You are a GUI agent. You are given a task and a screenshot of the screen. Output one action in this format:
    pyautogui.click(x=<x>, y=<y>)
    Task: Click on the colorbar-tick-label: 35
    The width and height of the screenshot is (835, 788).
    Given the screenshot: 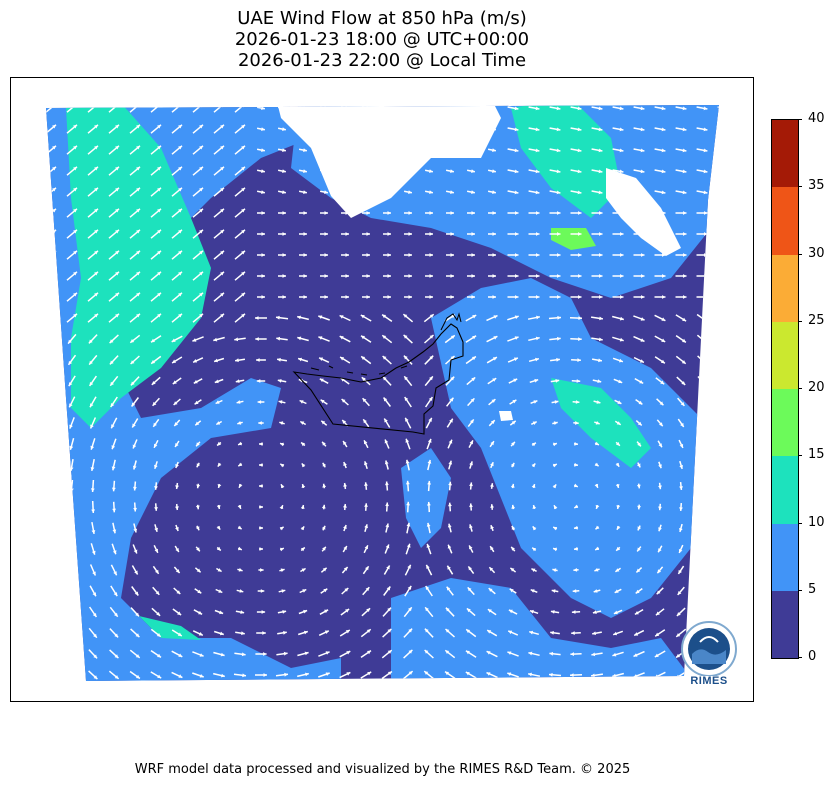 What is the action you would take?
    pyautogui.click(x=816, y=186)
    